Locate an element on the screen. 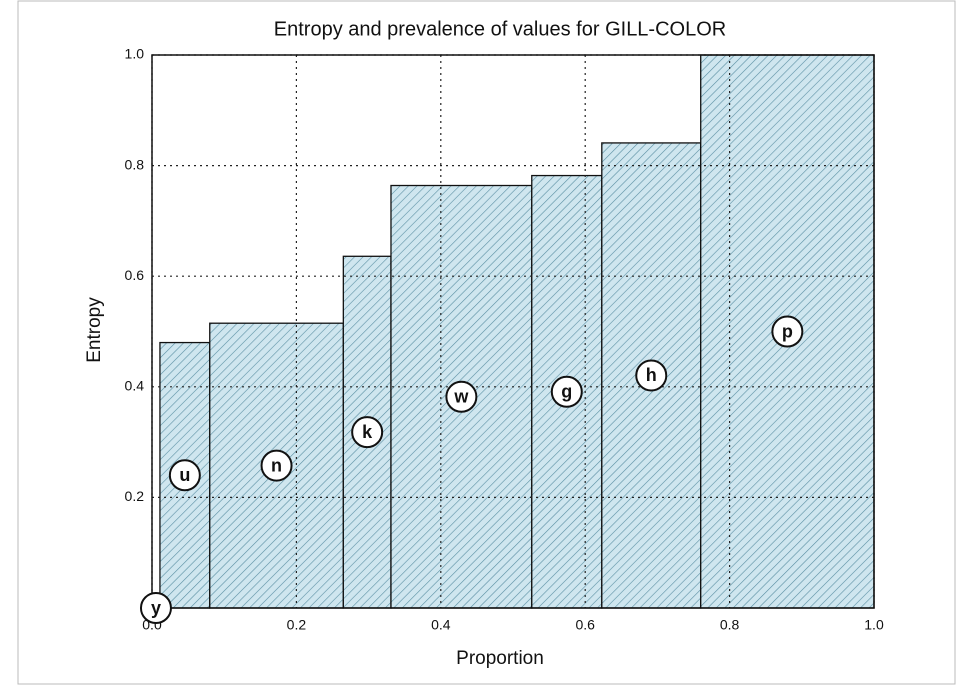  category-label: p is located at coordinates (787, 331).